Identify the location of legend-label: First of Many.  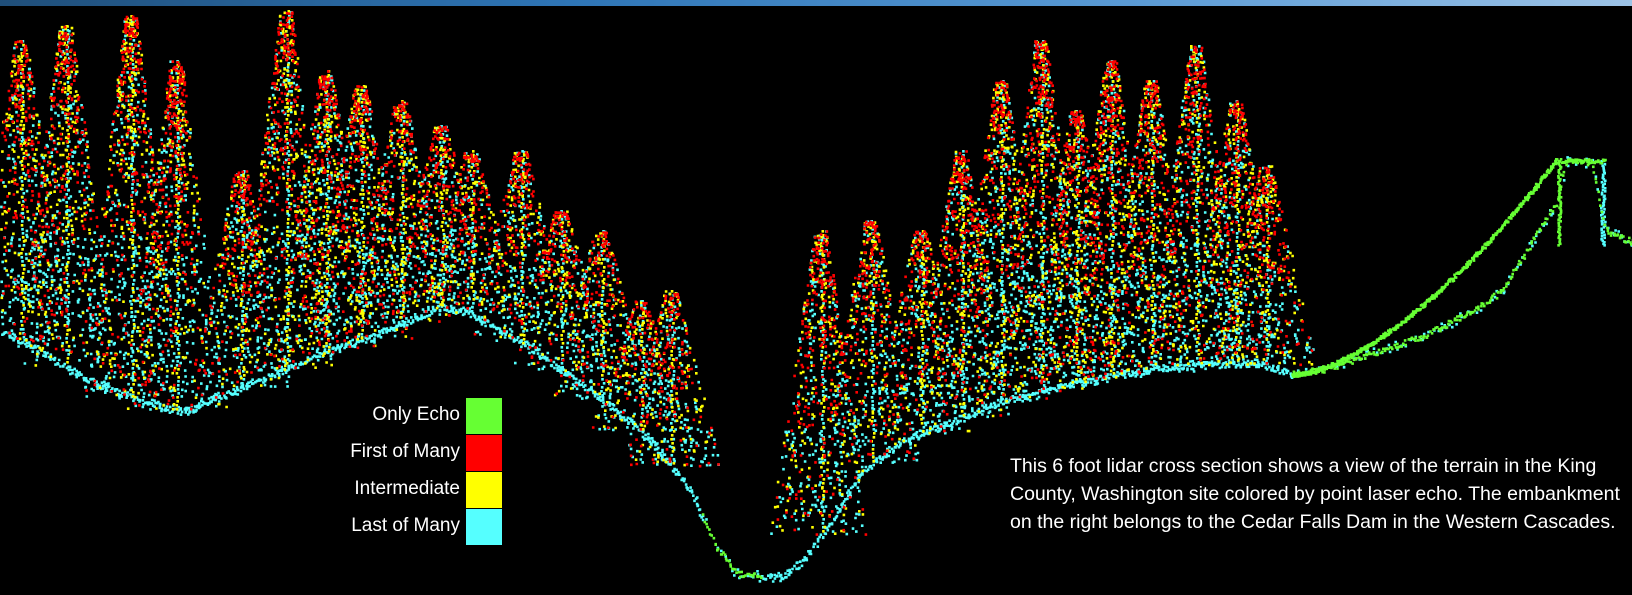
(405, 451).